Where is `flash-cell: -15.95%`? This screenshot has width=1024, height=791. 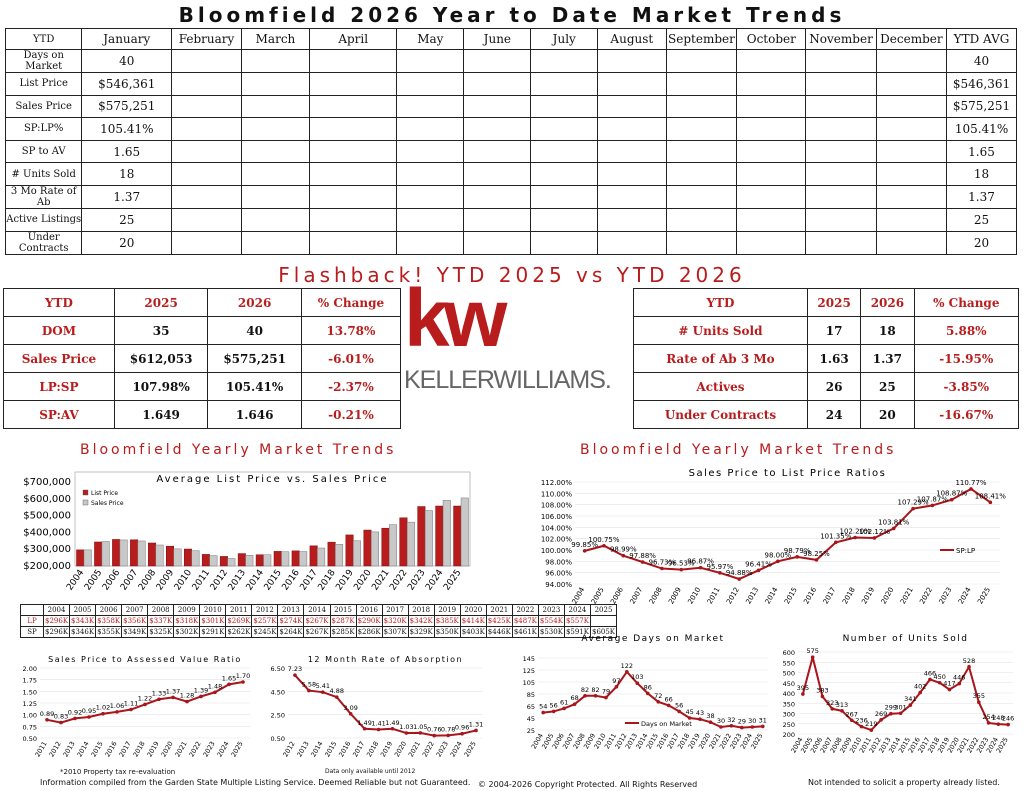
flash-cell: -15.95% is located at coordinates (966, 358).